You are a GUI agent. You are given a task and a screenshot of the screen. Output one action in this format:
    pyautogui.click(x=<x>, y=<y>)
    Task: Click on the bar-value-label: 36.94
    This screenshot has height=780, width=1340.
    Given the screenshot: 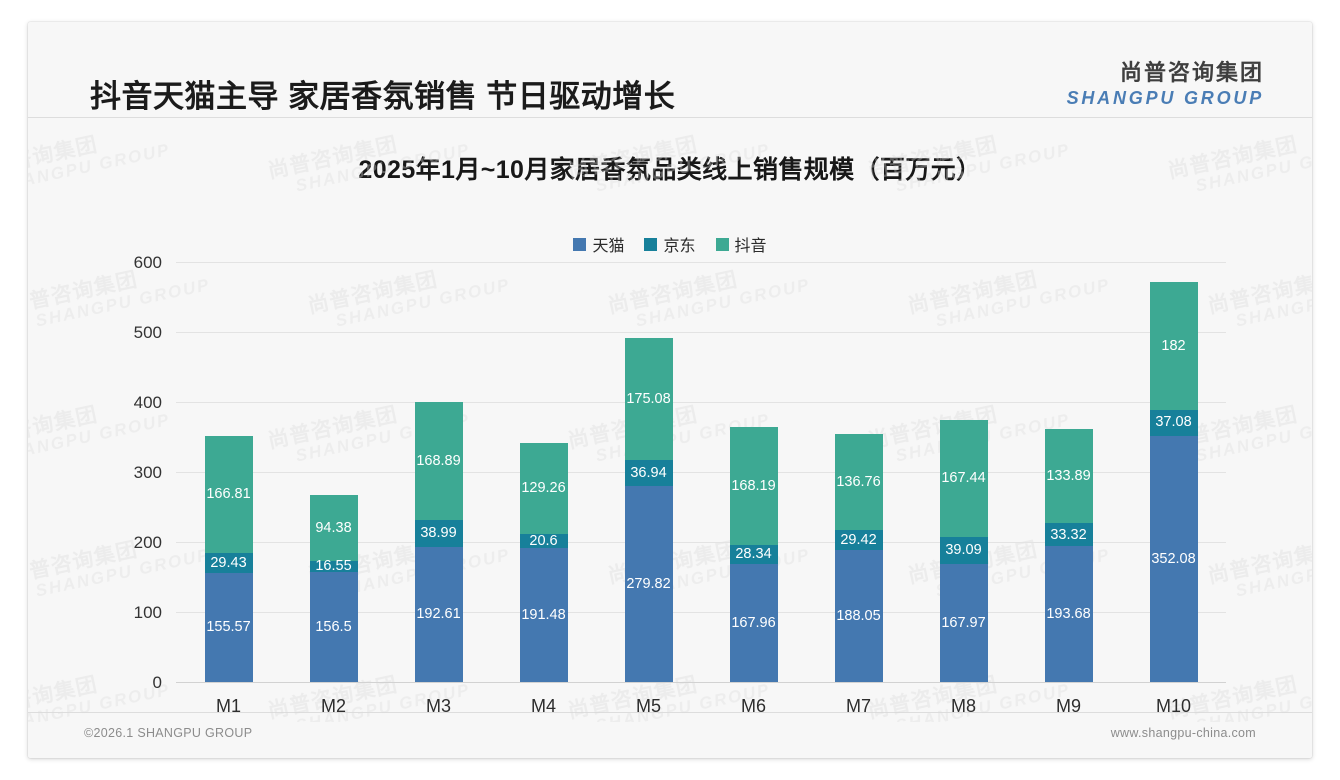 What is the action you would take?
    pyautogui.click(x=648, y=472)
    